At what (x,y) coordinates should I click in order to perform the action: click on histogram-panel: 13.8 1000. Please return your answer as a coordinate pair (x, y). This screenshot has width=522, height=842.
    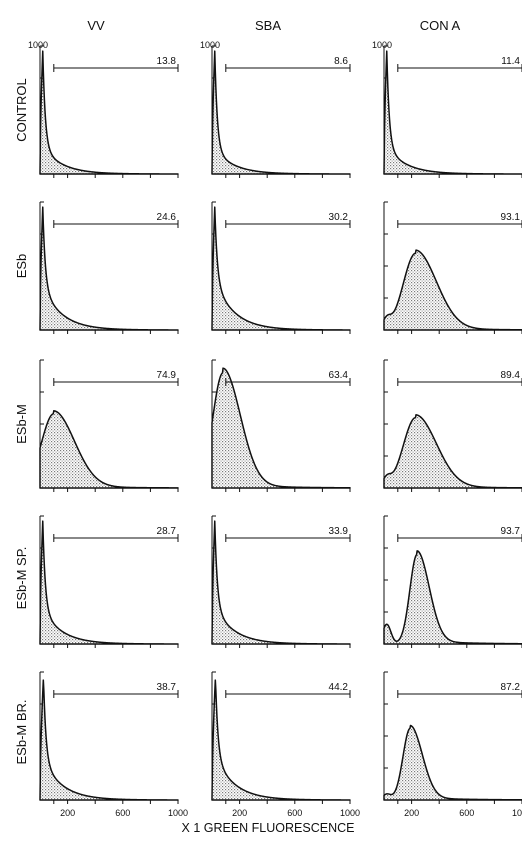
    Looking at the image, I should click on (103, 109).